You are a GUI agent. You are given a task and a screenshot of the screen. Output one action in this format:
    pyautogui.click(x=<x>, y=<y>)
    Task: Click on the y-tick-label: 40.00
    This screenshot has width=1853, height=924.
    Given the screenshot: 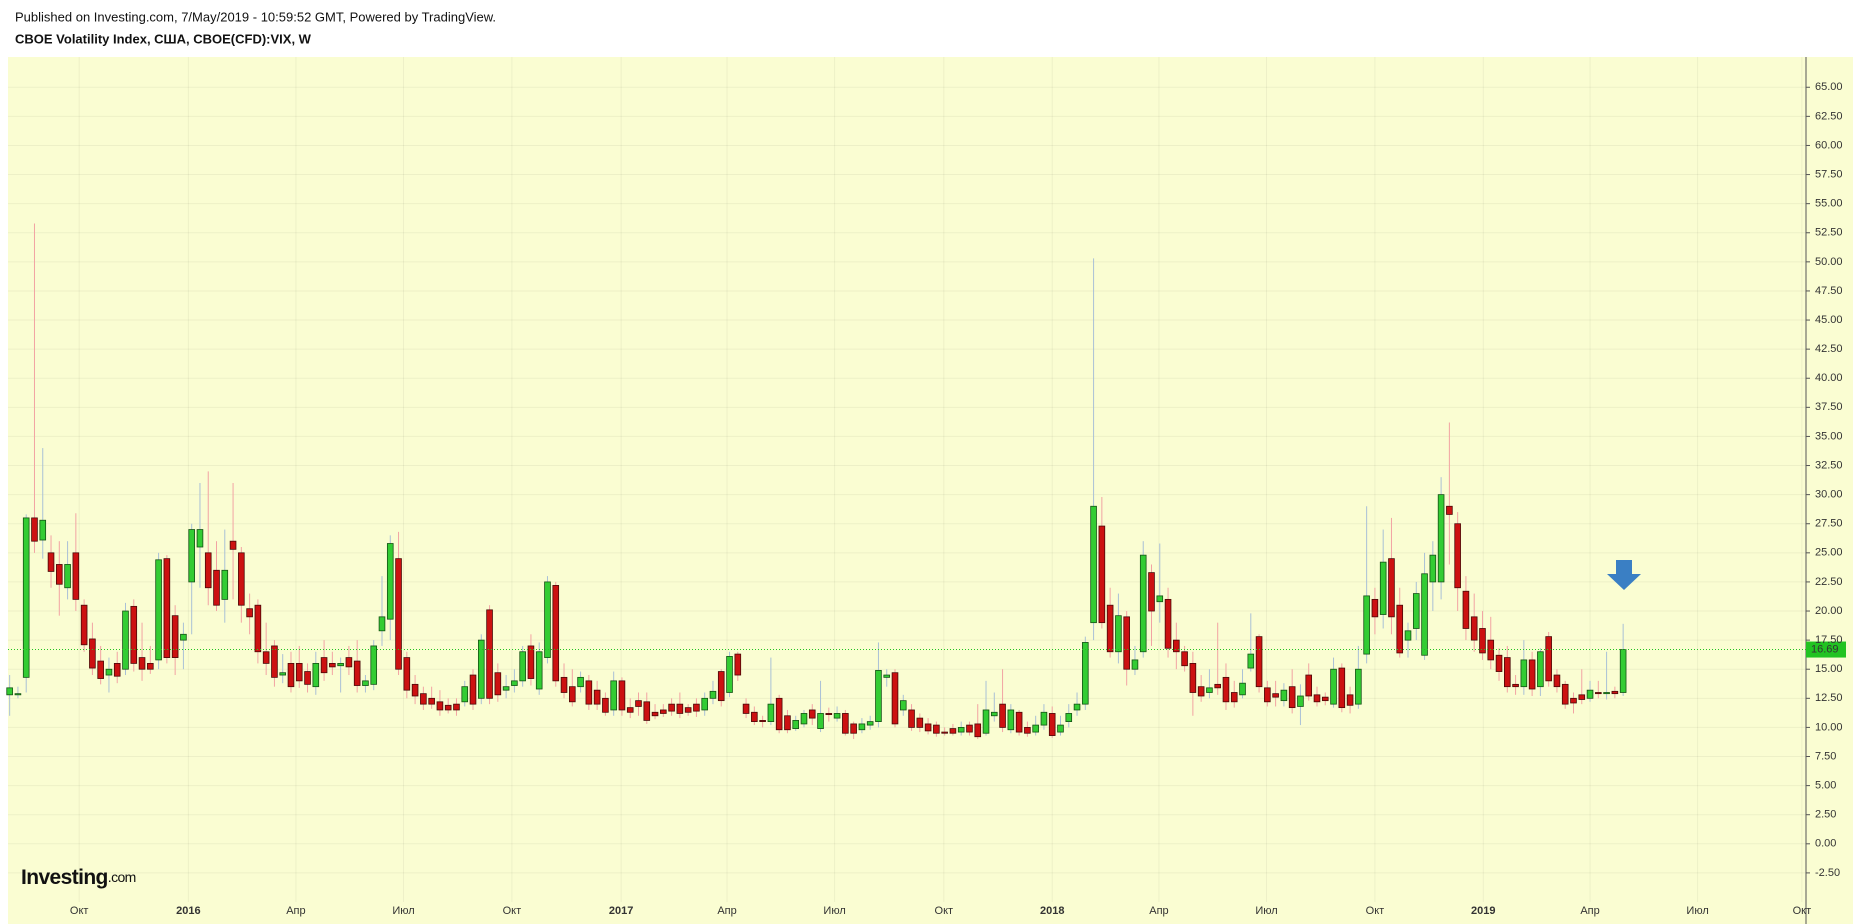 What is the action you would take?
    pyautogui.click(x=1829, y=378)
    